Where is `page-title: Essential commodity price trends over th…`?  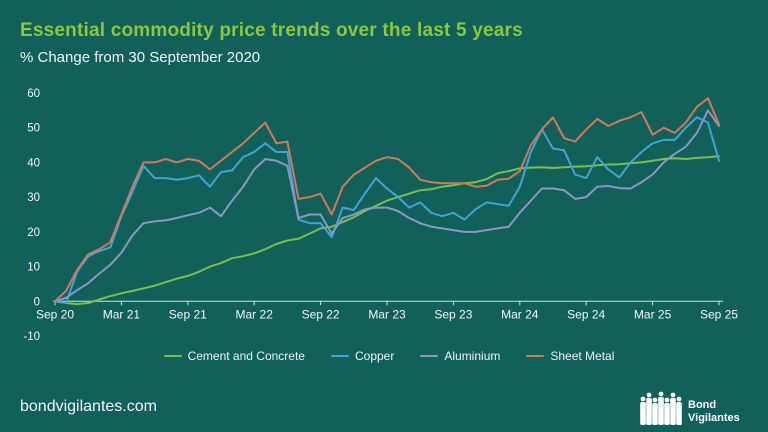
page-title: Essential commodity price trends over th… is located at coordinates (271, 30).